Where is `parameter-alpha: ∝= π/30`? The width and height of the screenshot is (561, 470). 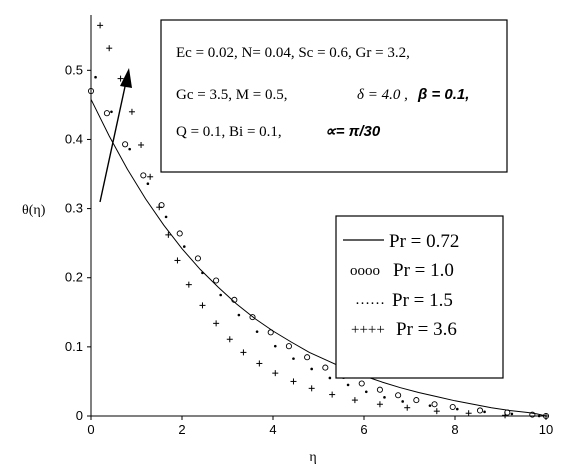 parameter-alpha: ∝= π/30 is located at coordinates (353, 131).